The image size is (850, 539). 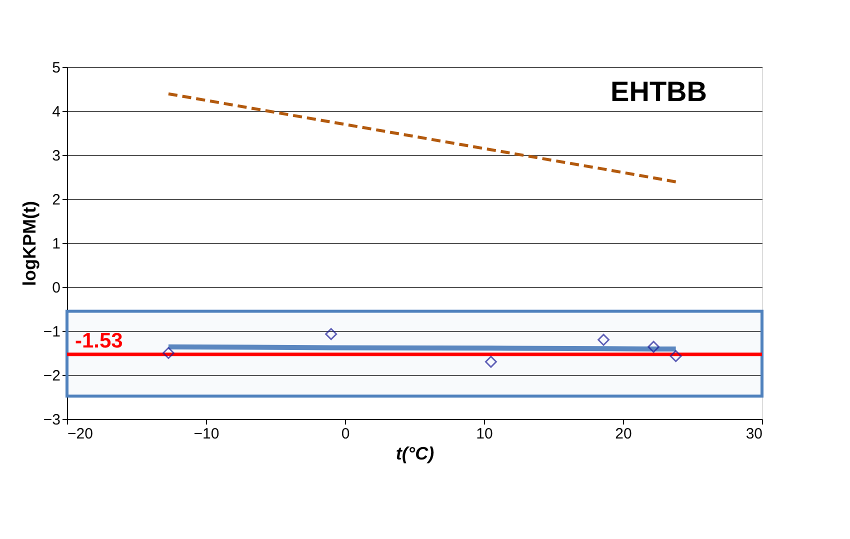 I want to click on x-axis-title: t(°C), so click(x=415, y=454).